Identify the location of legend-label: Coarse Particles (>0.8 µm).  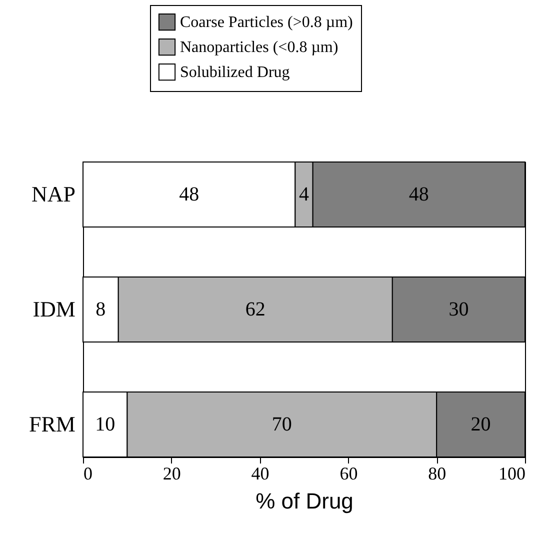
(266, 22).